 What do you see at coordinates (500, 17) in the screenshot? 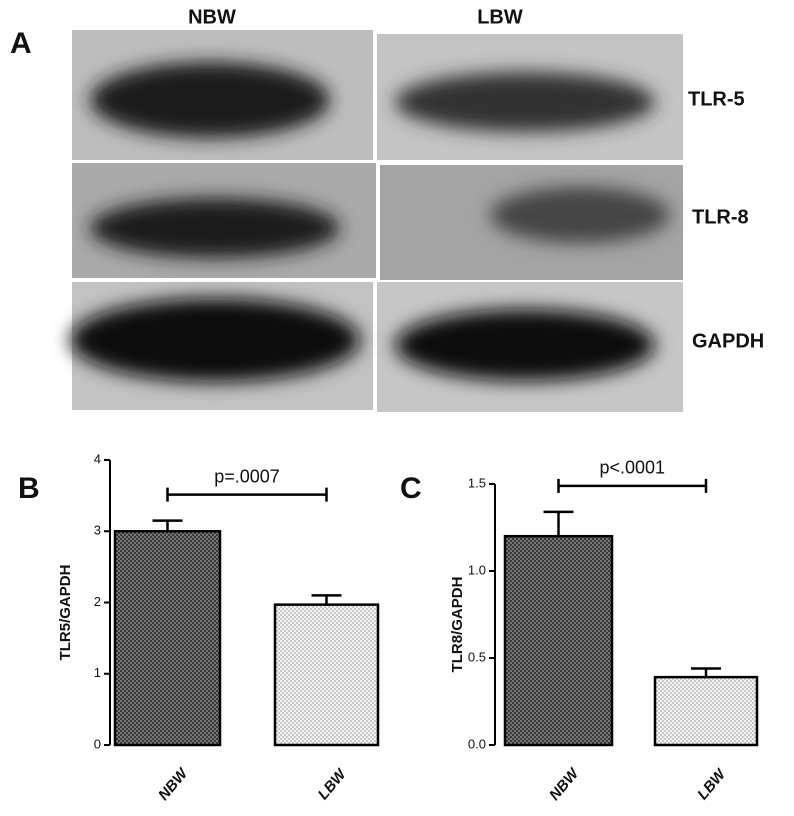
I see `blot-column-label: LBW` at bounding box center [500, 17].